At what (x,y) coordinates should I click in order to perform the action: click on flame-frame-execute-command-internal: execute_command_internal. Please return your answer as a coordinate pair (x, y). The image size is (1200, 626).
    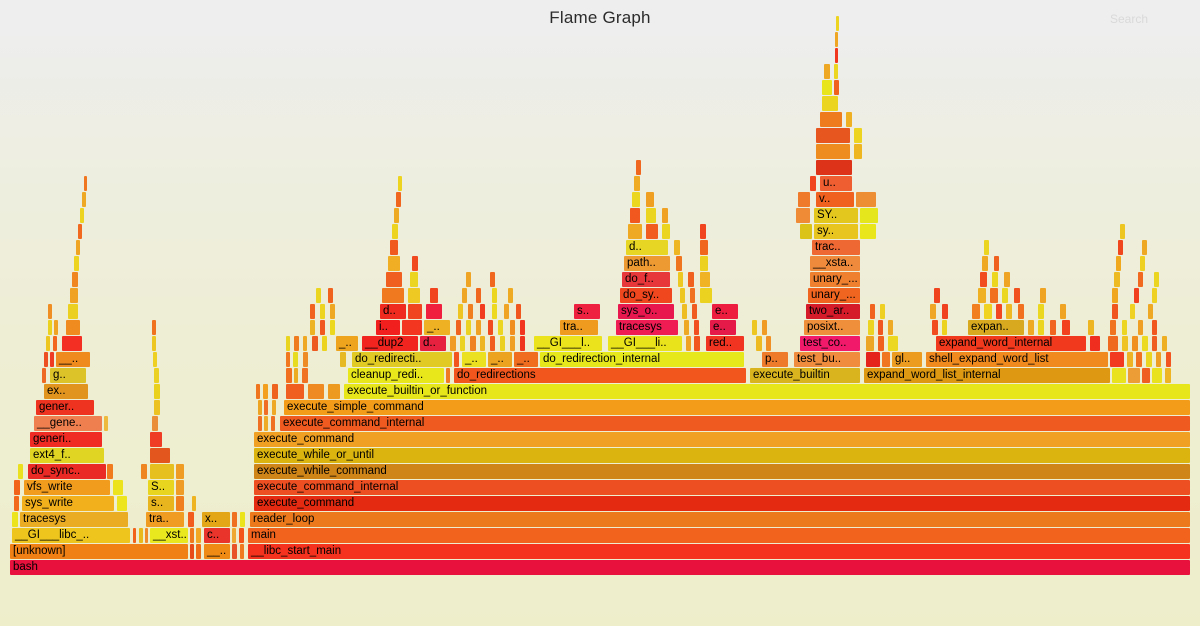
    Looking at the image, I should click on (735, 423).